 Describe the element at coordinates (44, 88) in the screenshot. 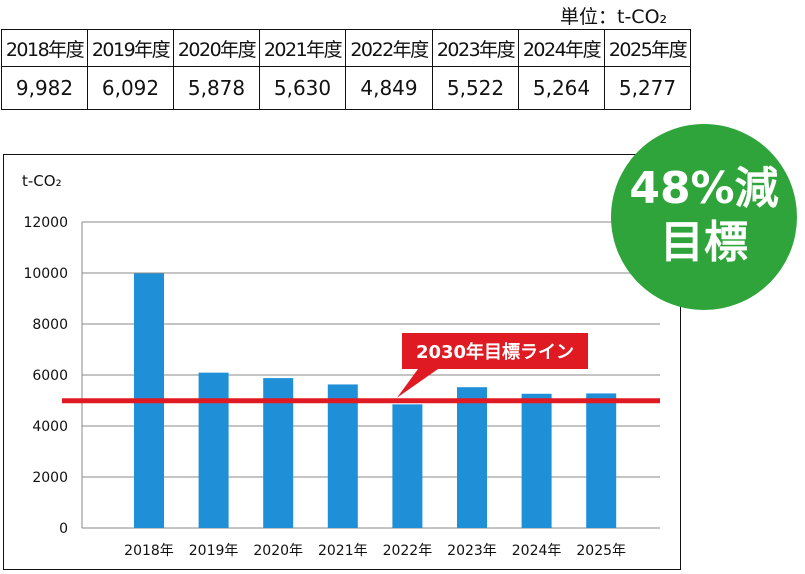

I see `table-value-cell: 9,982` at that location.